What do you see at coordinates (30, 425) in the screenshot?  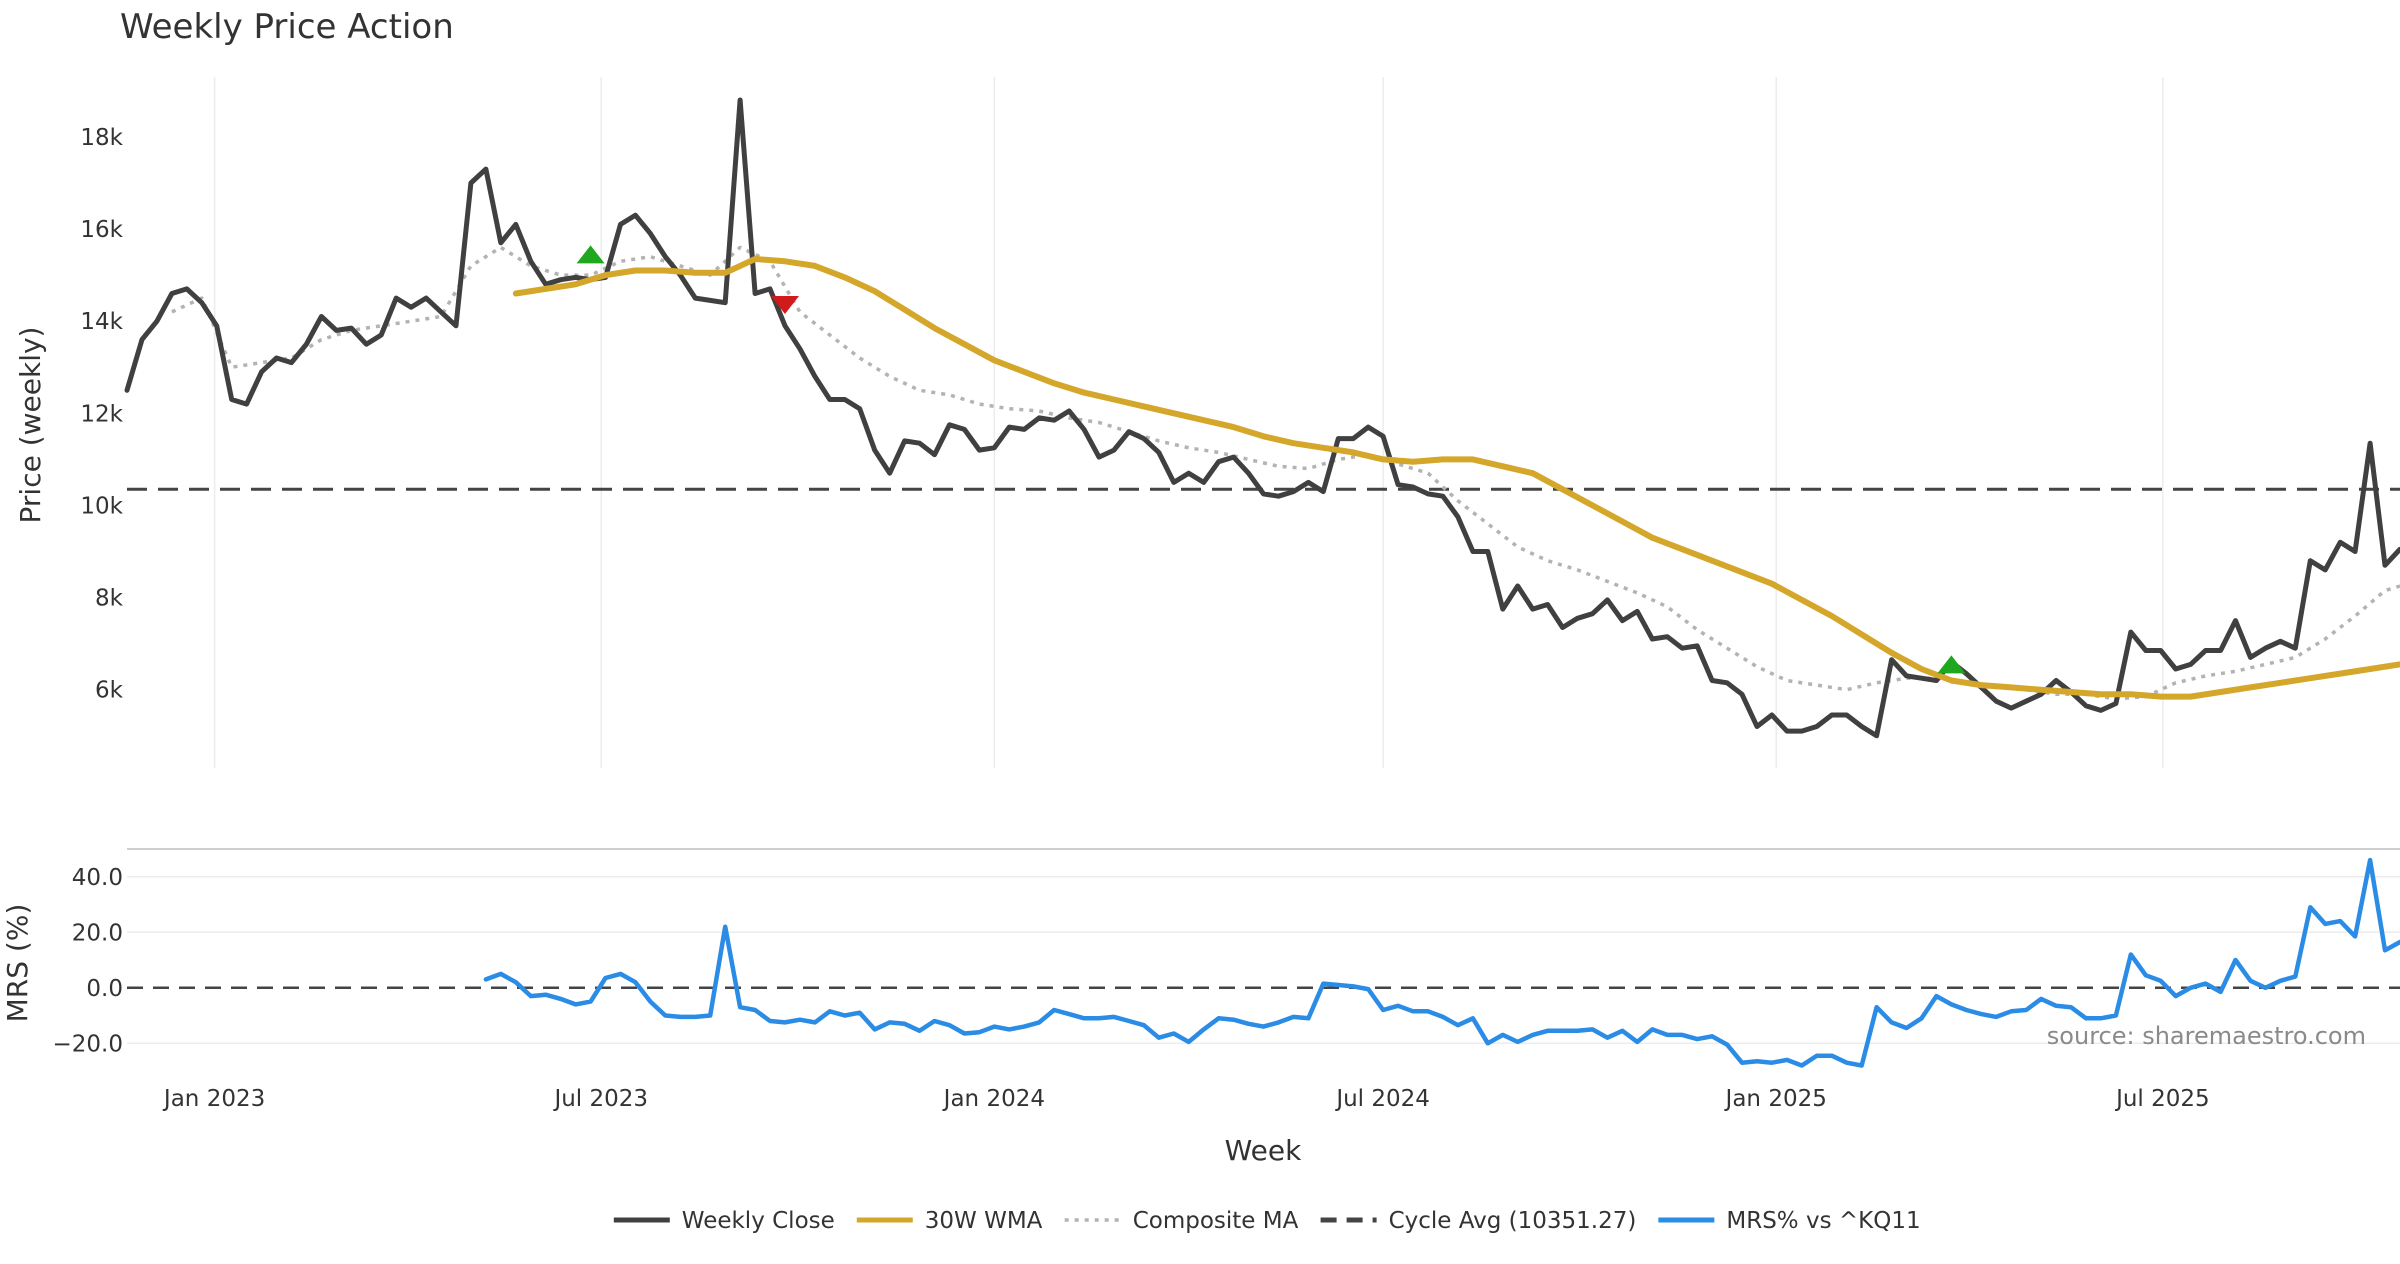 I see `price-y-axis-title: Price (weekly)` at bounding box center [30, 425].